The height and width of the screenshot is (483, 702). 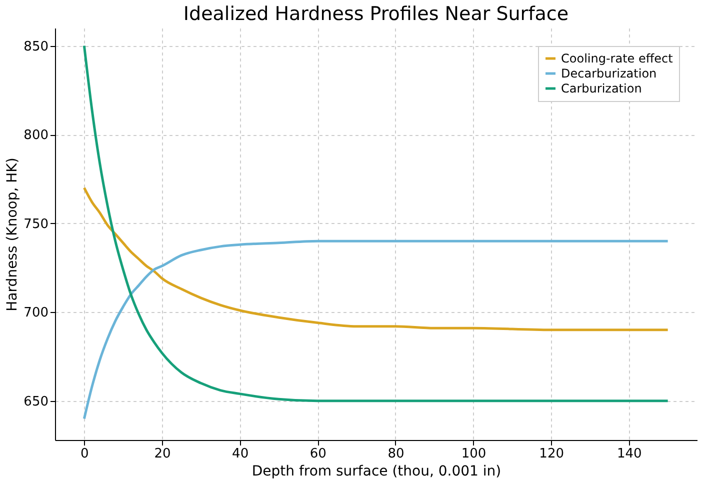 I want to click on y-tick-label: 650, so click(x=36, y=402).